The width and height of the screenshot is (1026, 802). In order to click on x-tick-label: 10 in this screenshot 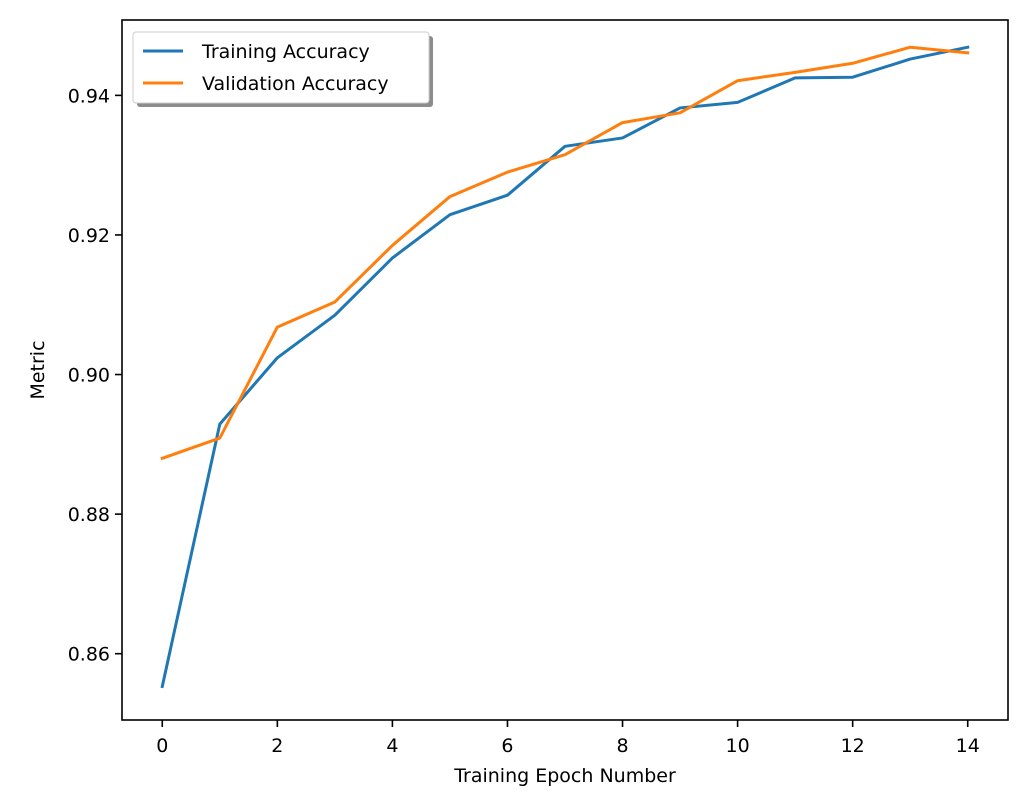, I will do `click(738, 746)`.